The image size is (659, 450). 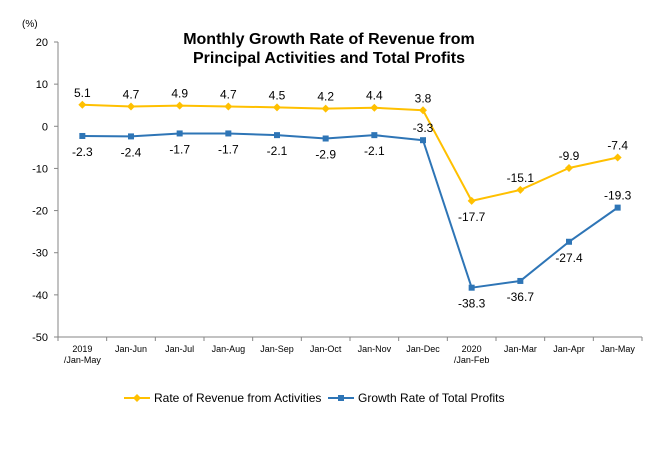 I want to click on y-tick-label: -50, so click(x=40, y=338).